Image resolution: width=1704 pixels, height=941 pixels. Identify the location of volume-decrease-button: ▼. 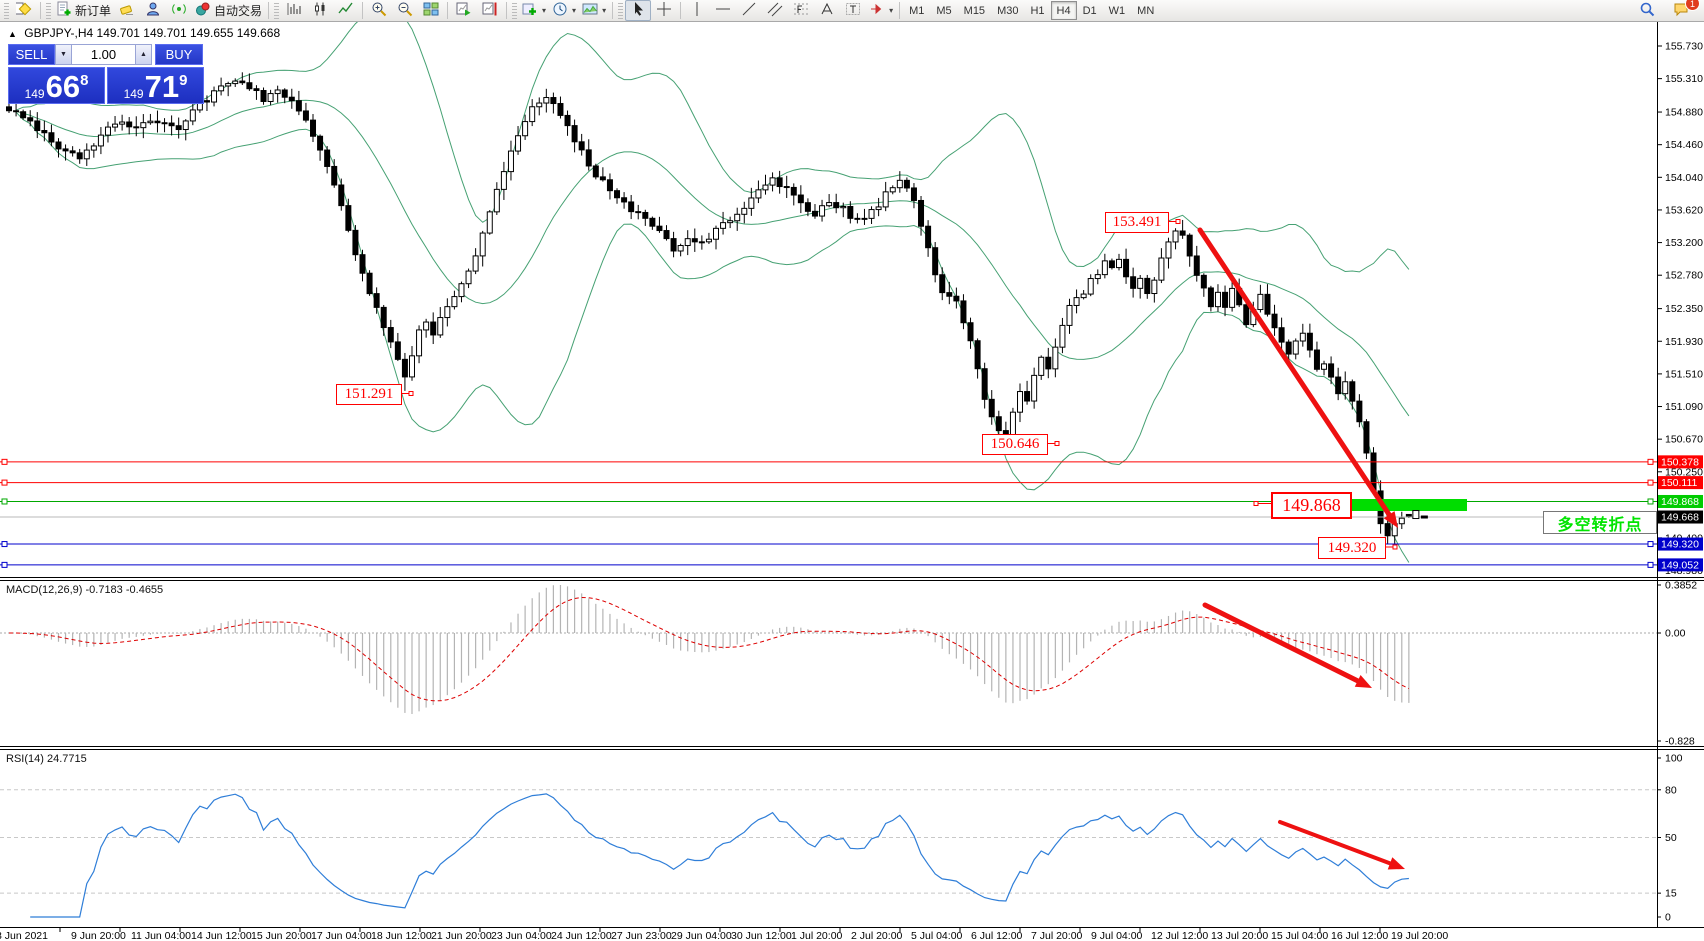
(63, 54).